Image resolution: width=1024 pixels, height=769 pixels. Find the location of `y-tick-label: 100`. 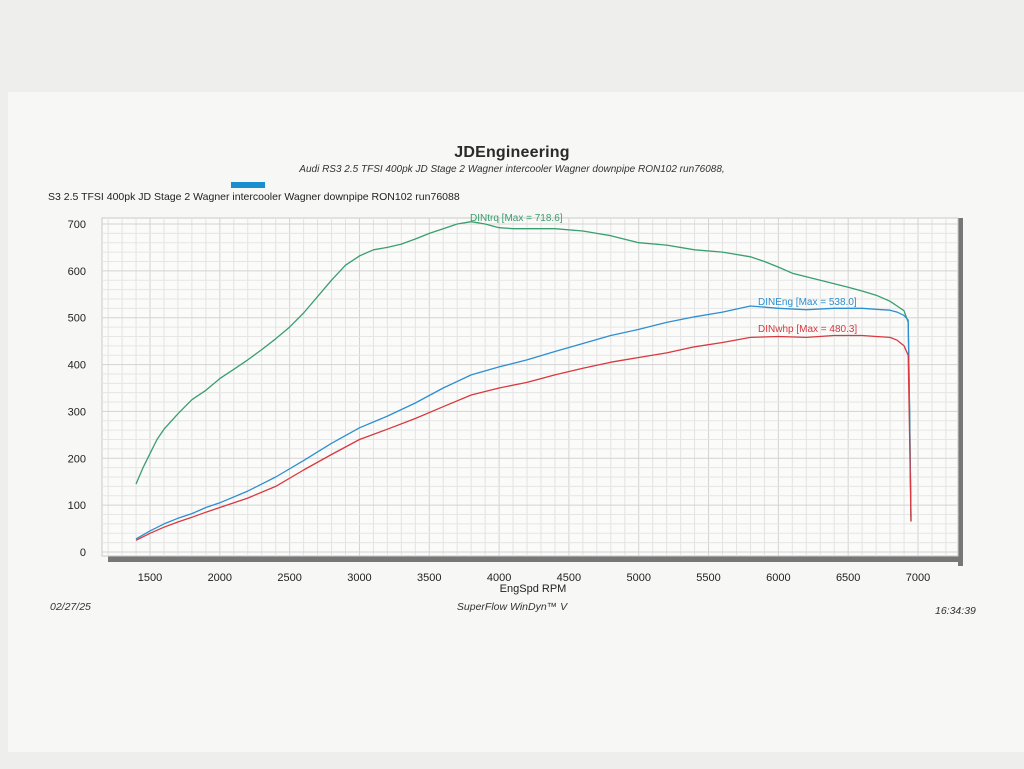

y-tick-label: 100 is located at coordinates (77, 506).